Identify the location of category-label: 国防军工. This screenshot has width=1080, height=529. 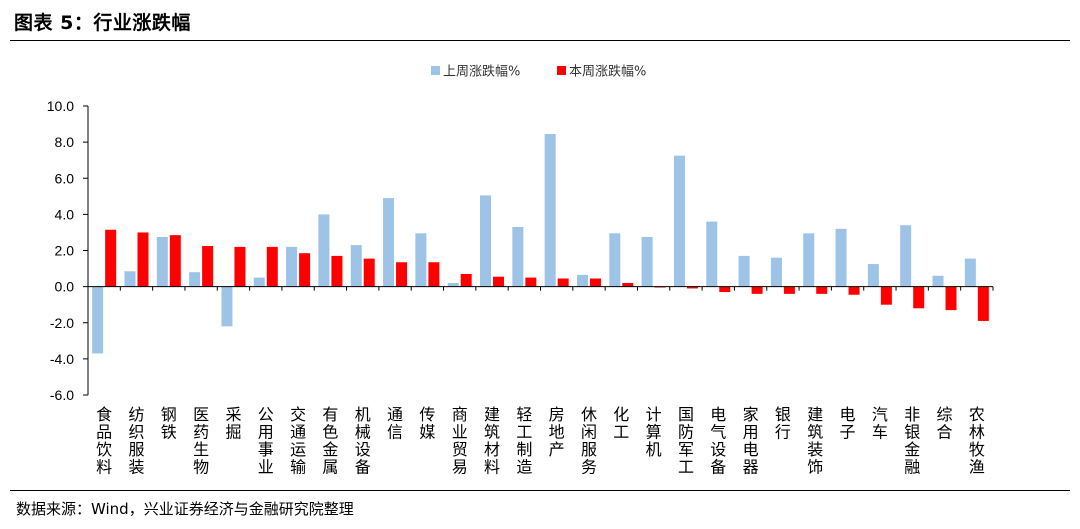
(686, 441).